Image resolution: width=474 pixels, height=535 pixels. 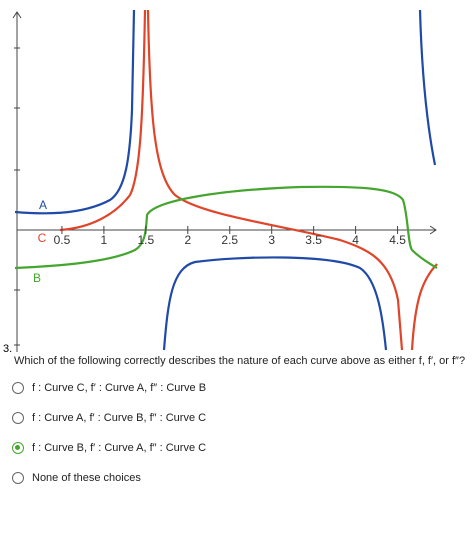 I want to click on x-tick-label: 4, so click(x=355, y=240).